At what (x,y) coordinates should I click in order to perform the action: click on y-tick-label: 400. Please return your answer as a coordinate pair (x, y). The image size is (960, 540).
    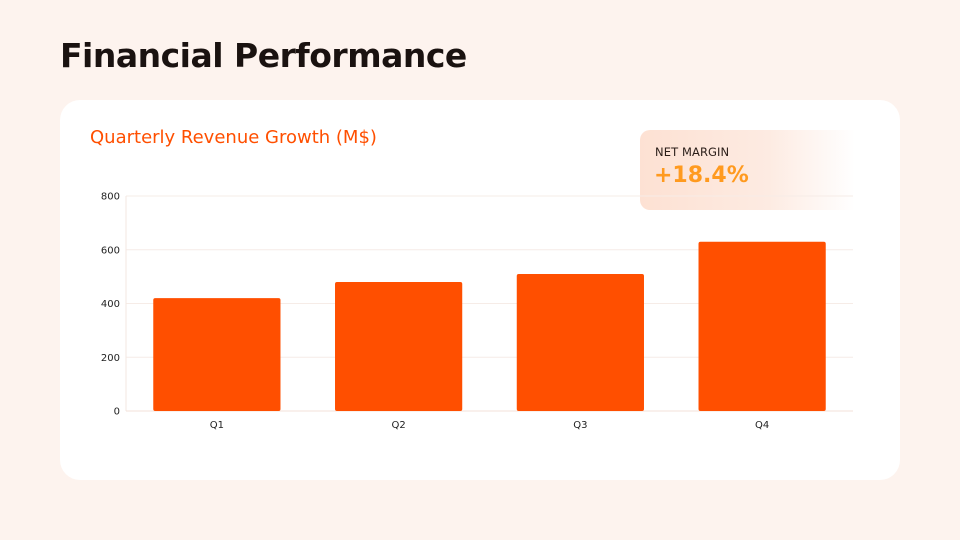
    Looking at the image, I should click on (110, 304).